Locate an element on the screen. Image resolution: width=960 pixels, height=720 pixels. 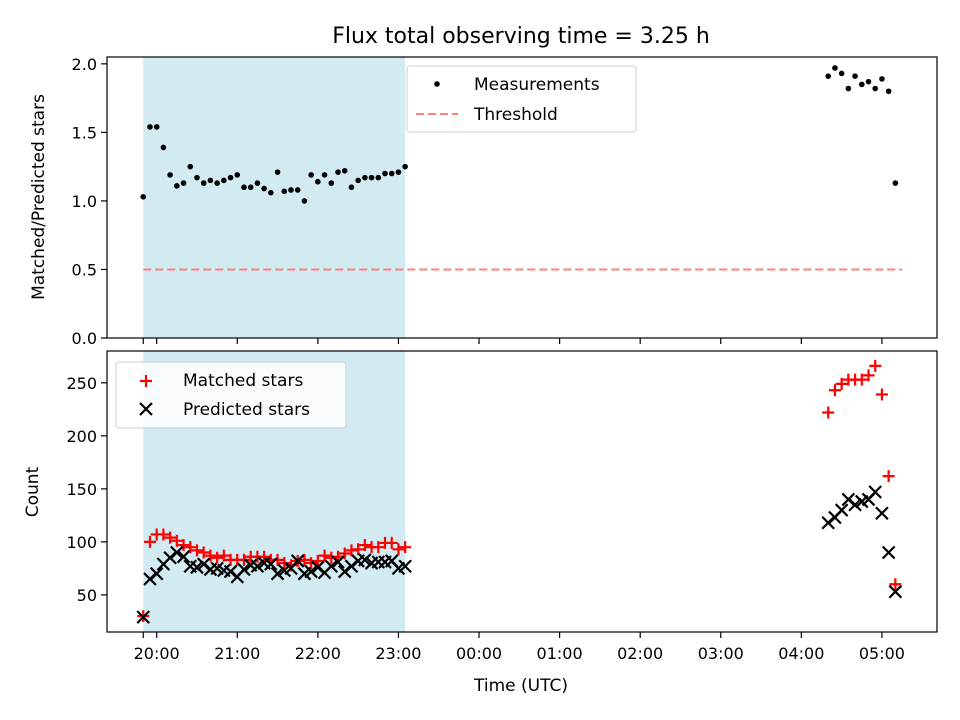
legend-predicted-marker is located at coordinates (146, 409).